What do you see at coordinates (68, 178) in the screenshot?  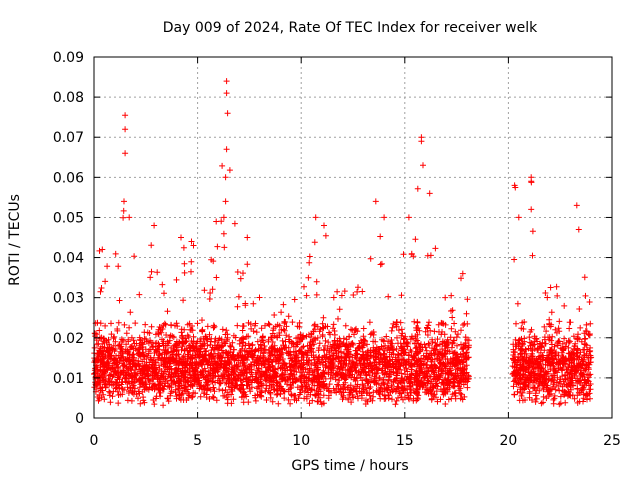 I see `y-tick-label: 0.06` at bounding box center [68, 178].